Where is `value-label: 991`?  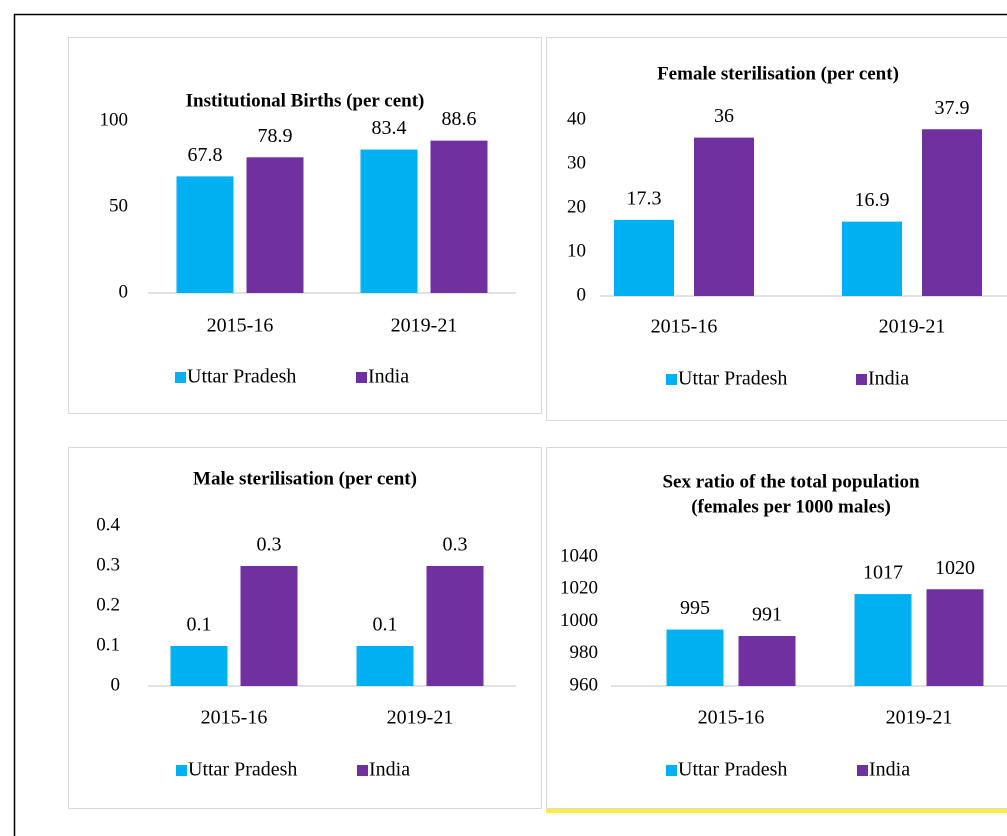 value-label: 991 is located at coordinates (767, 615).